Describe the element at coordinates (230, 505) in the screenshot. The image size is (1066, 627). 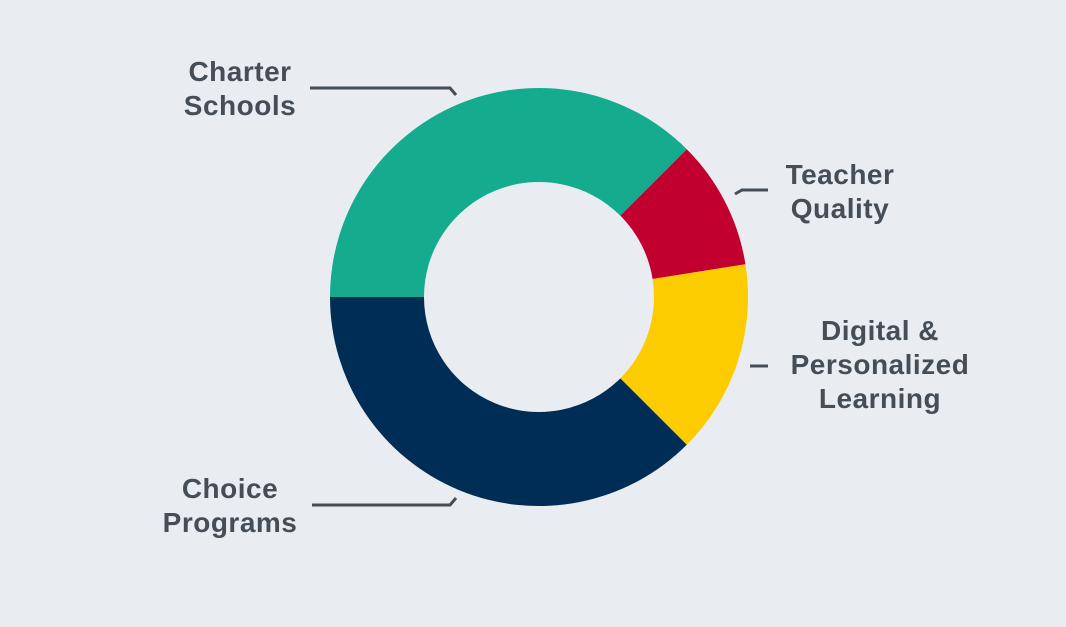
I see `slice-label: Choice Programs` at that location.